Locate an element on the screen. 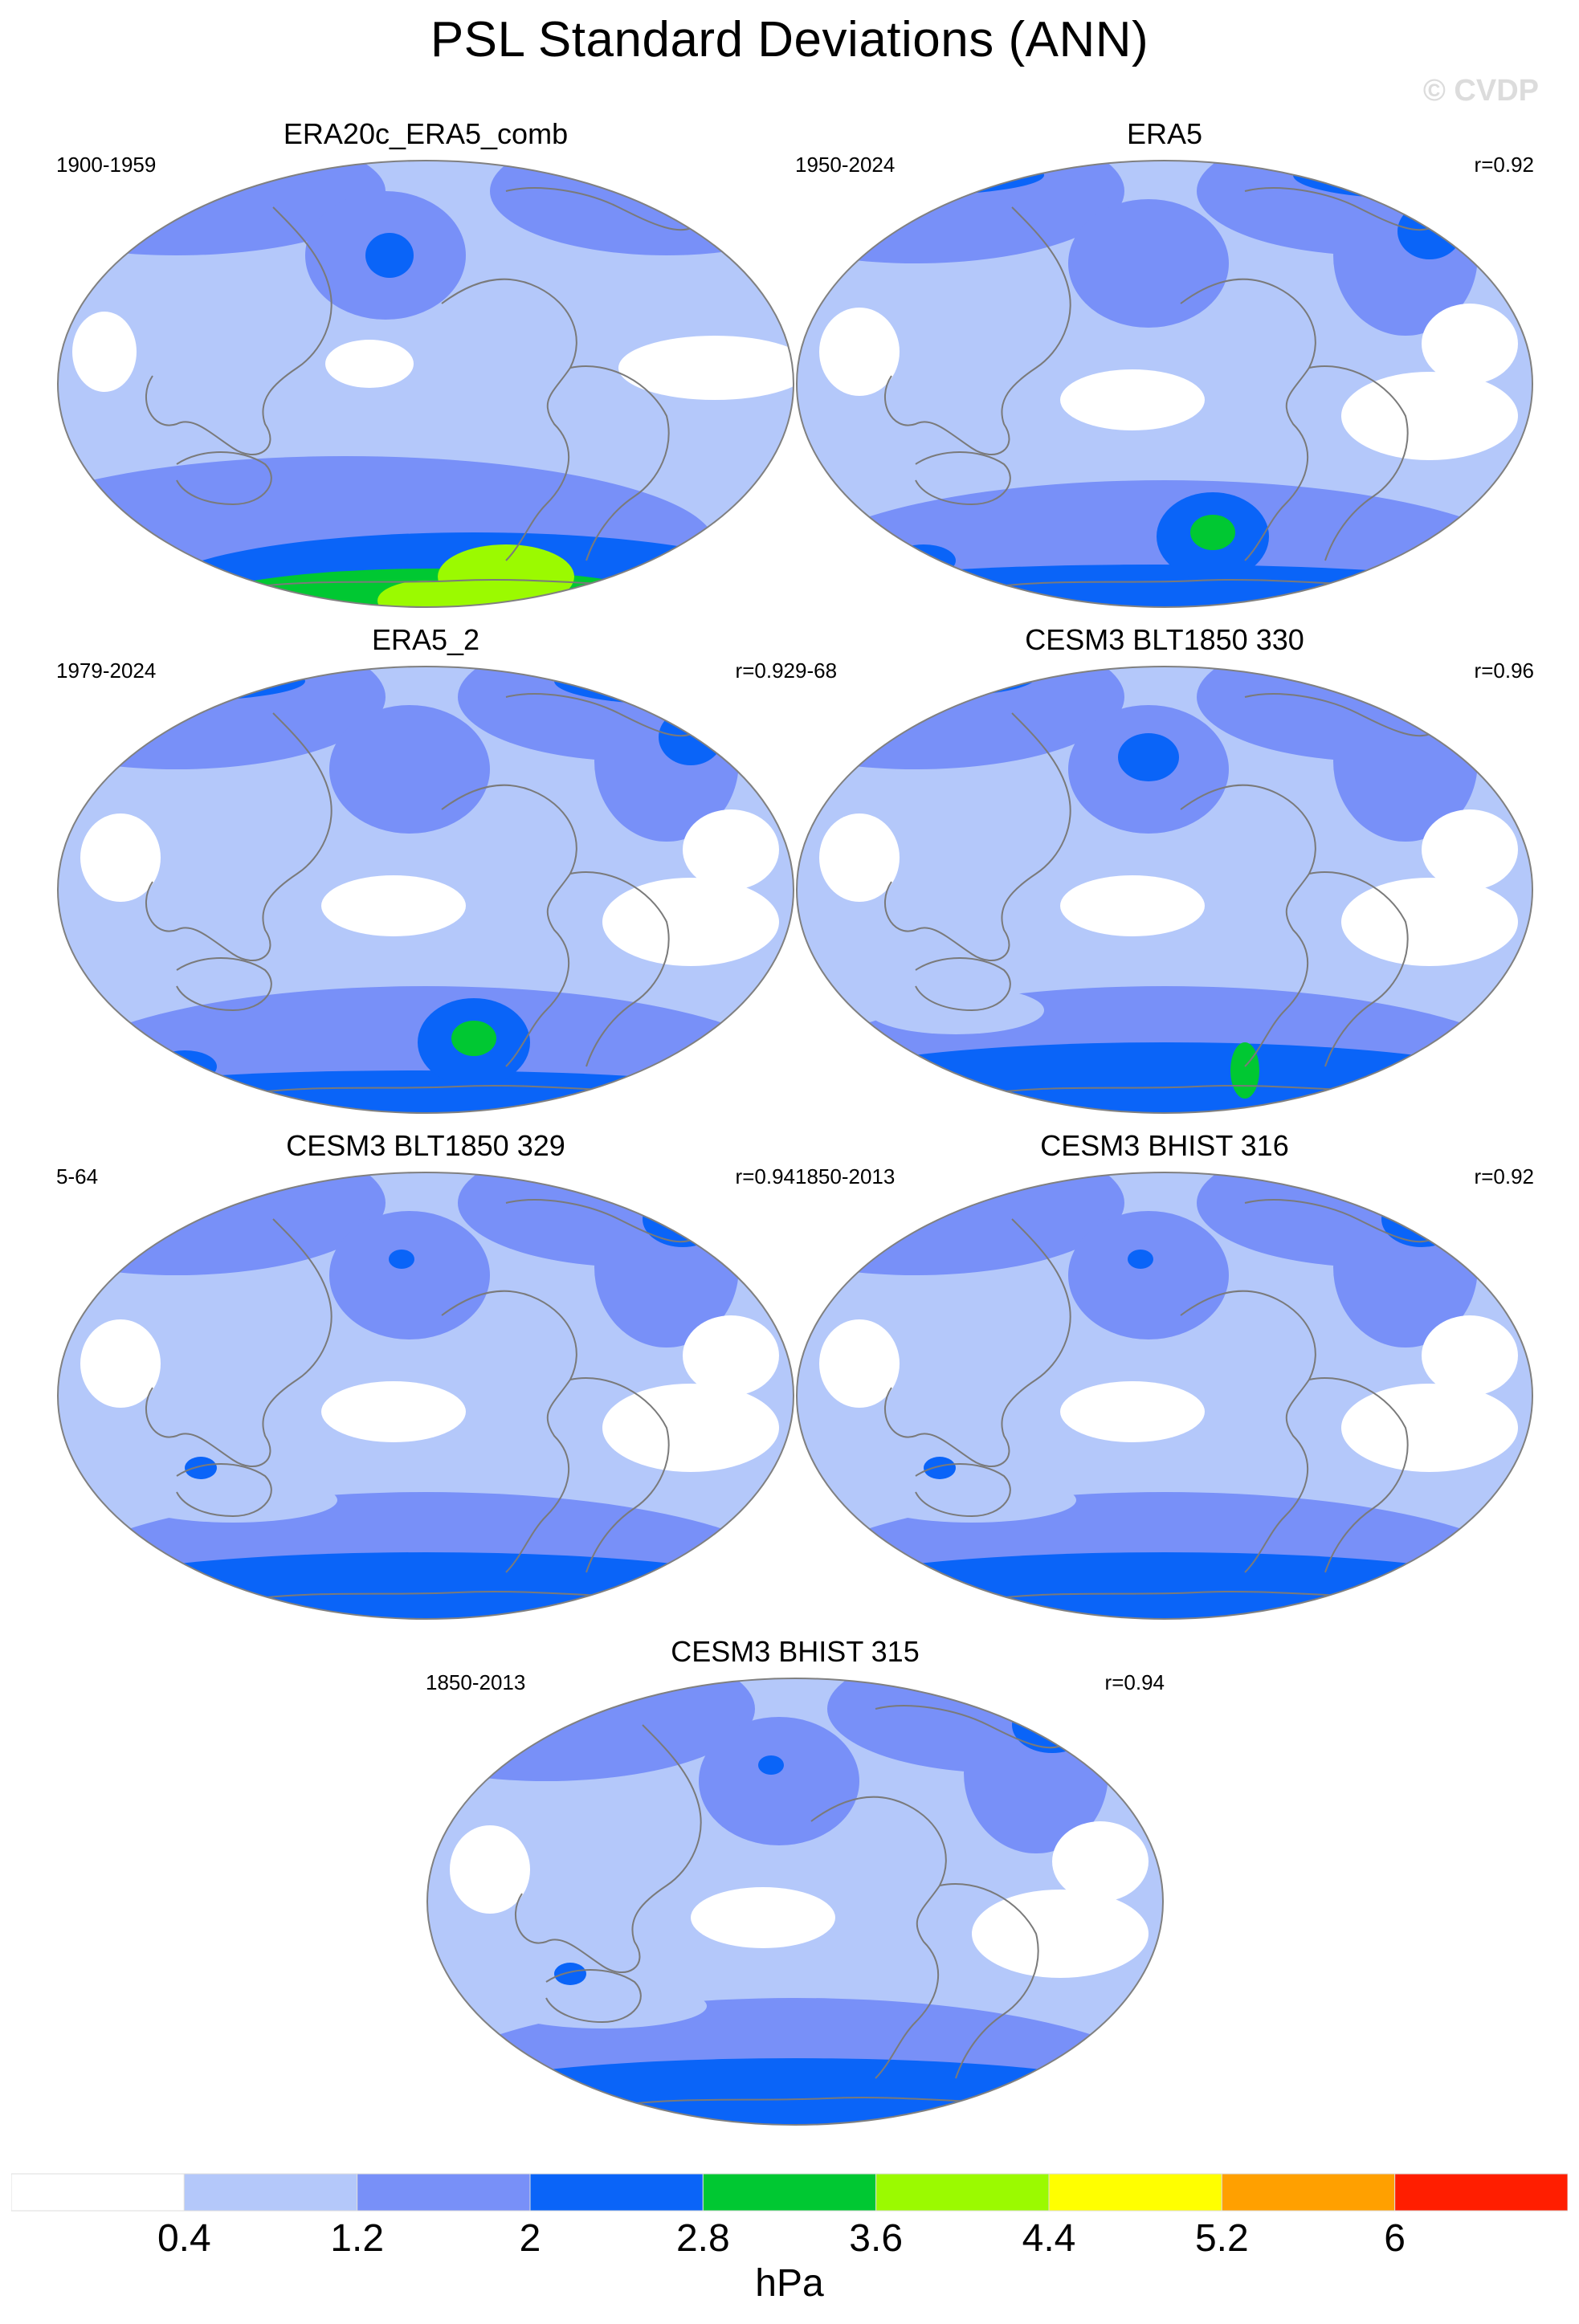 The image size is (1579, 2324). colorbar-units: hPa is located at coordinates (789, 2284).